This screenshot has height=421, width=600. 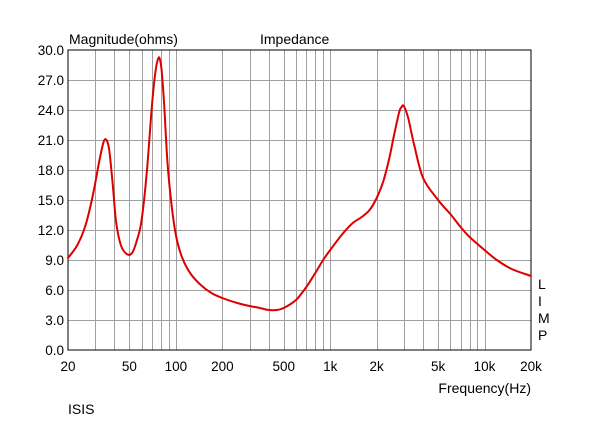 I want to click on side-label-letter: L, so click(x=542, y=284).